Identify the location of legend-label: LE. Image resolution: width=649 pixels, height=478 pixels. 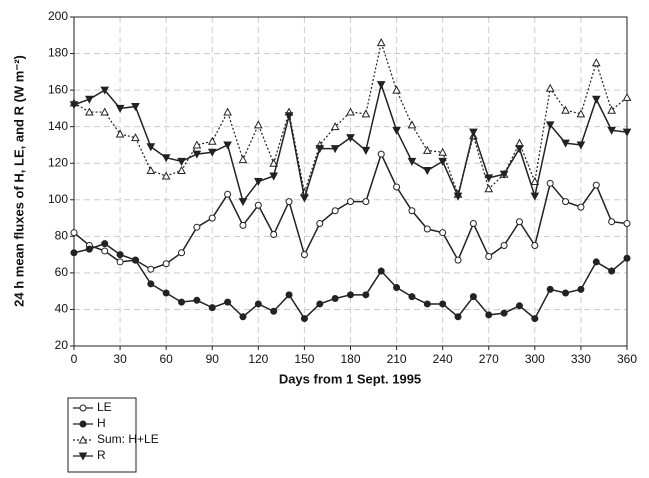
(104, 407).